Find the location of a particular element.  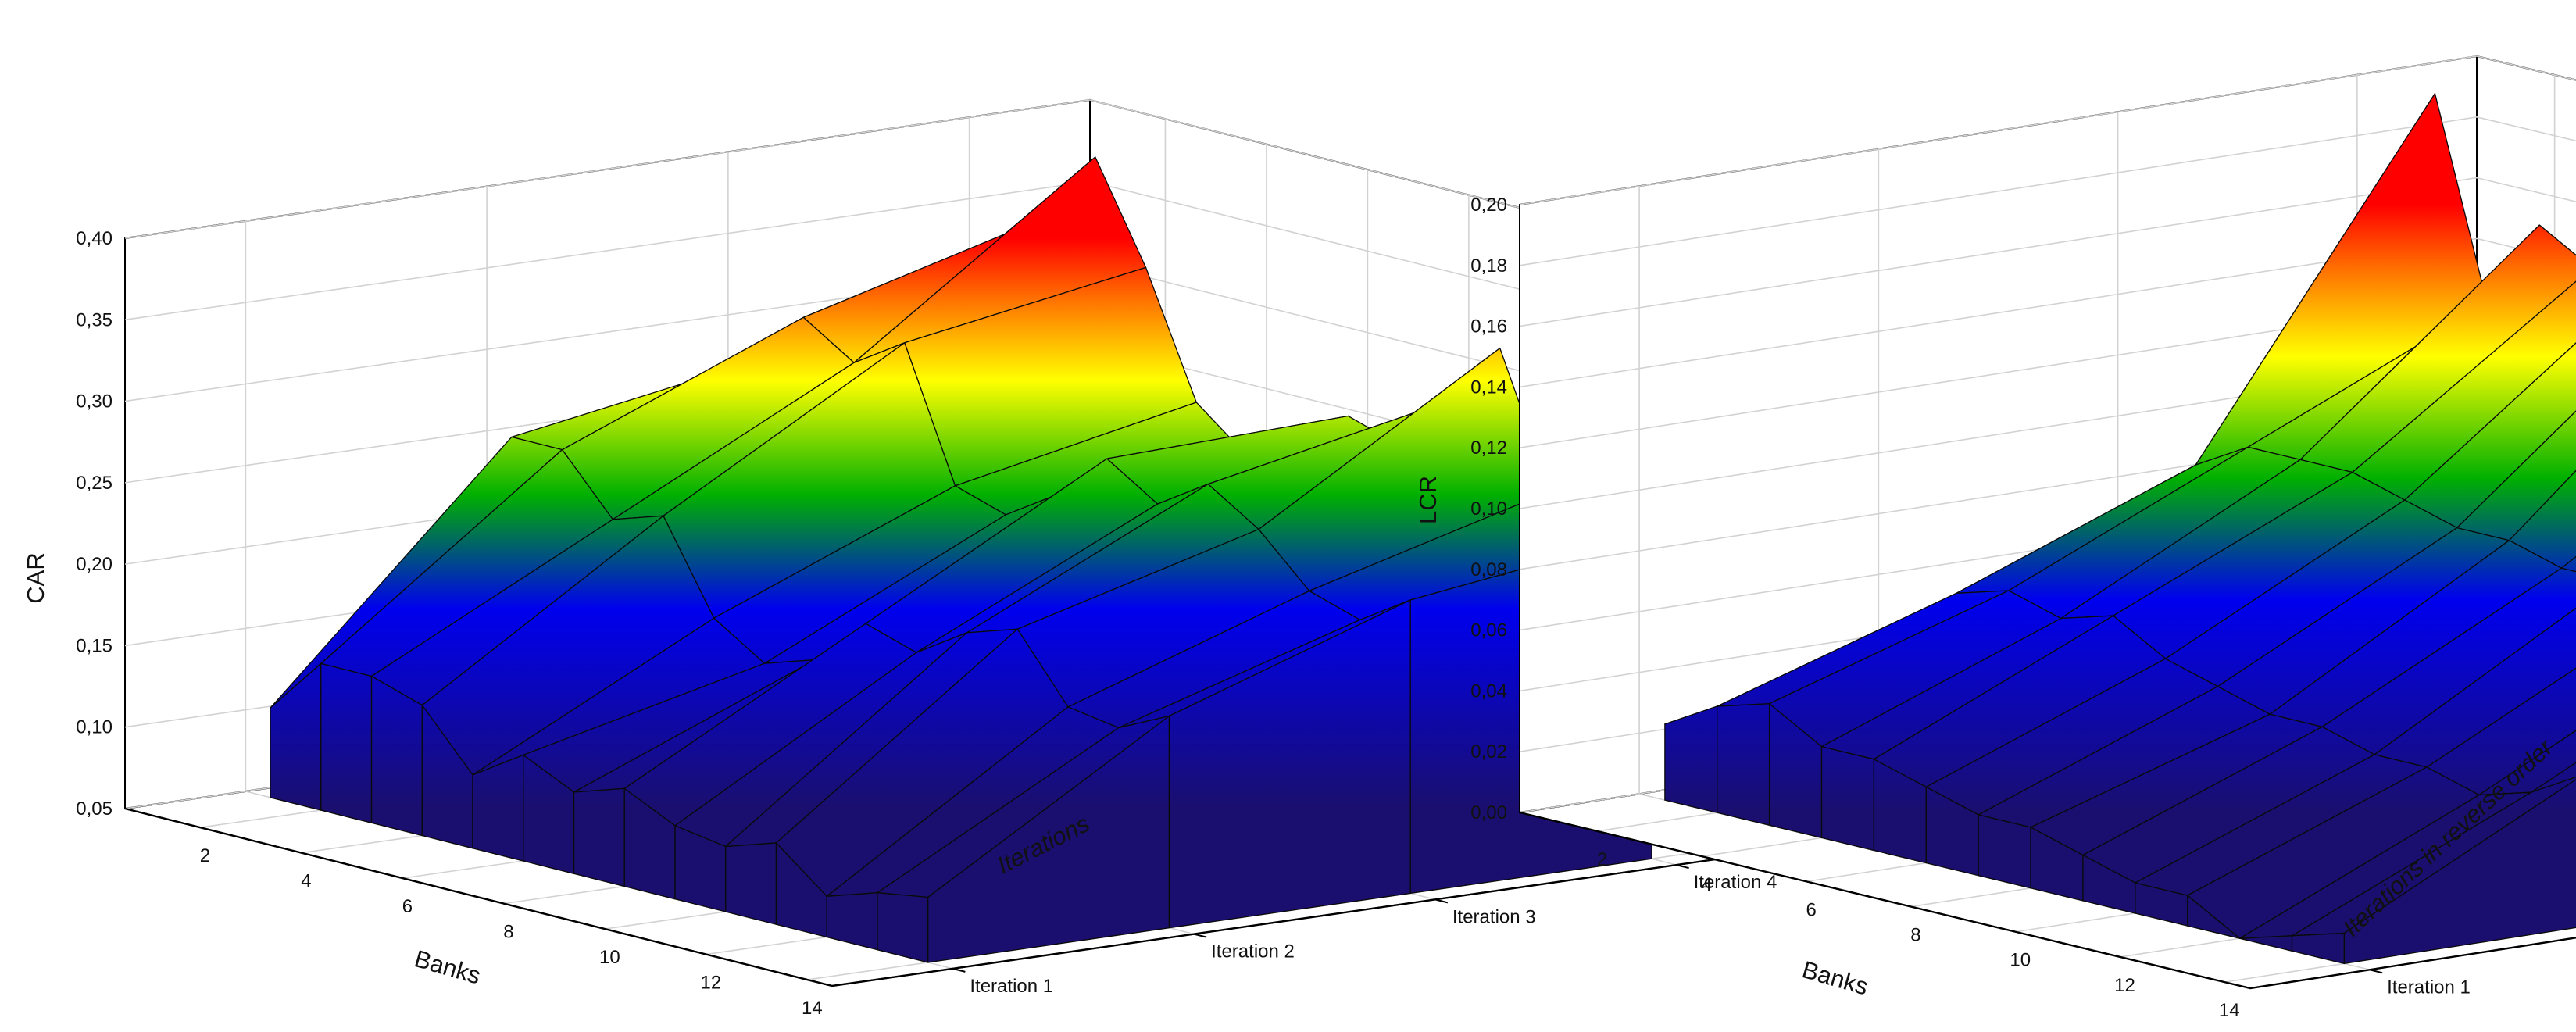

lcr-x-axis-title: Banks is located at coordinates (1835, 977).